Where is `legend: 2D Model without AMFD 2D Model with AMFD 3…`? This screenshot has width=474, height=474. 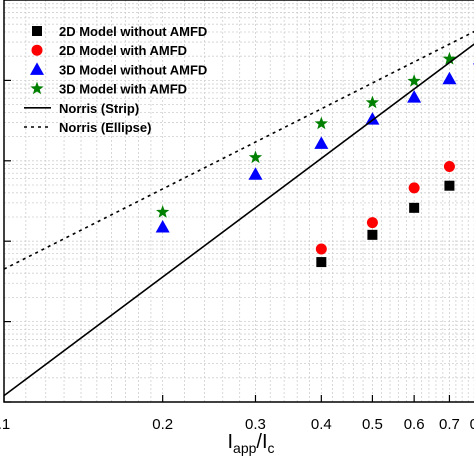 legend: 2D Model without AMFD 2D Model with AMFD 3… is located at coordinates (115, 79).